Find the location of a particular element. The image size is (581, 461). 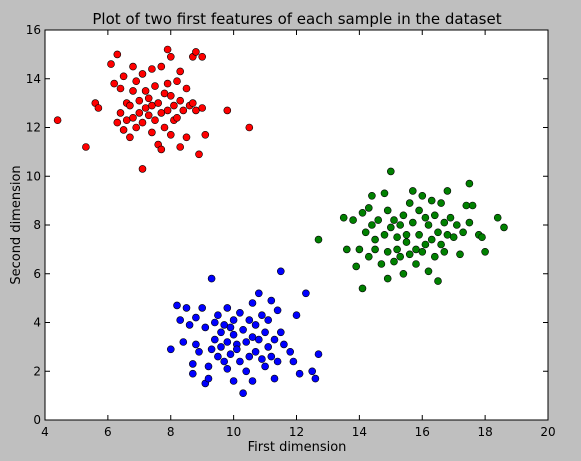

y-tick-label: 6 is located at coordinates (37, 274).